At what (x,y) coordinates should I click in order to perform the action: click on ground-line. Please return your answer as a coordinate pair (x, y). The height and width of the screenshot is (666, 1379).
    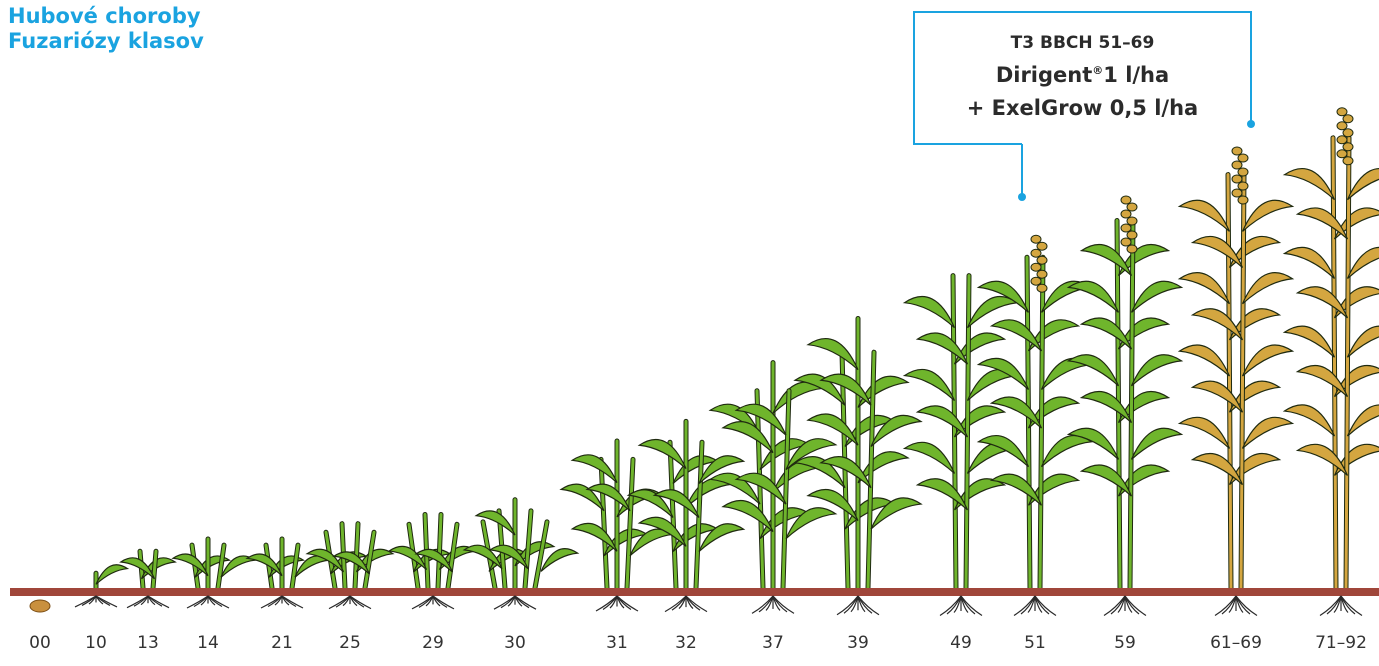
    Looking at the image, I should click on (694, 592).